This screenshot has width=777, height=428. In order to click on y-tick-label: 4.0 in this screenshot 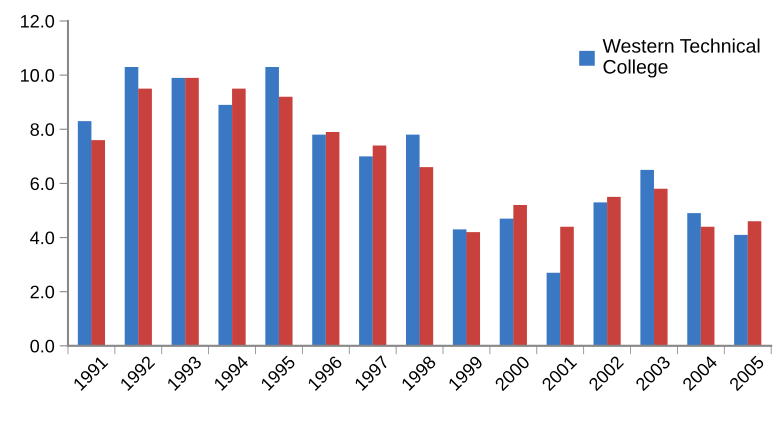, I will do `click(42, 237)`.